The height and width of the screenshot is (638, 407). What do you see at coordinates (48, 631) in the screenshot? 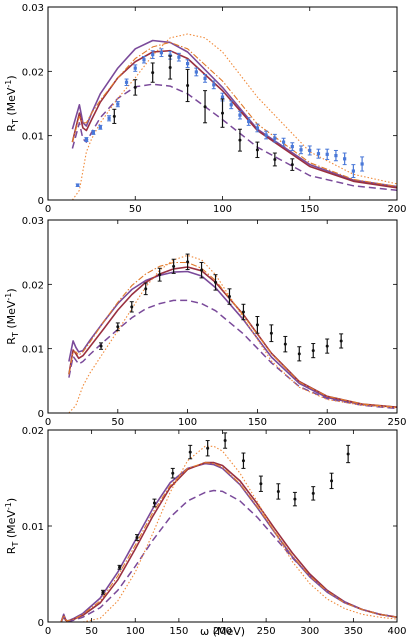
I see `x-tick-label: 0` at bounding box center [48, 631].